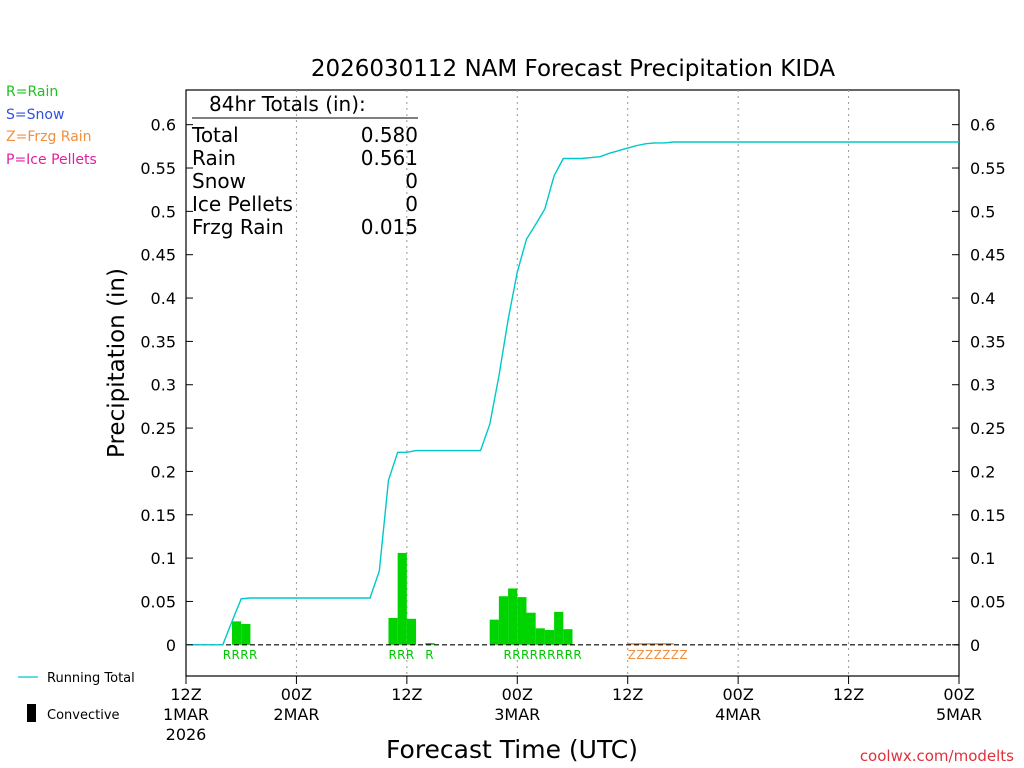 The height and width of the screenshot is (768, 1024). I want to click on y-tick-label-left: 0.2, so click(163, 471).